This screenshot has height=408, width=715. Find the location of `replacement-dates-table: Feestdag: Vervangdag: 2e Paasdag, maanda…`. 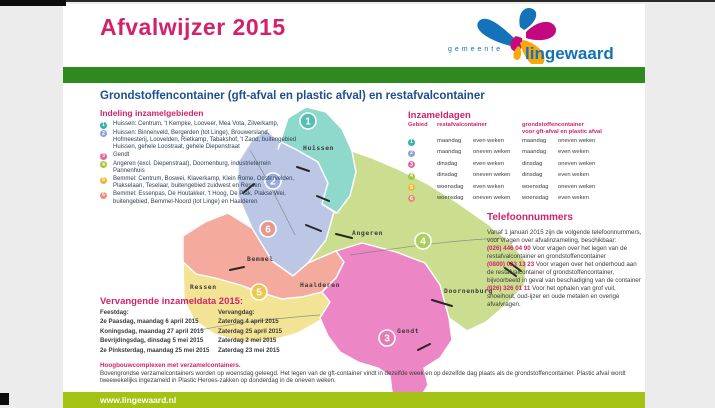

replacement-dates-table: Feestdag: Vervangdag: 2e Paasdag, maanda… is located at coordinates (215, 332).